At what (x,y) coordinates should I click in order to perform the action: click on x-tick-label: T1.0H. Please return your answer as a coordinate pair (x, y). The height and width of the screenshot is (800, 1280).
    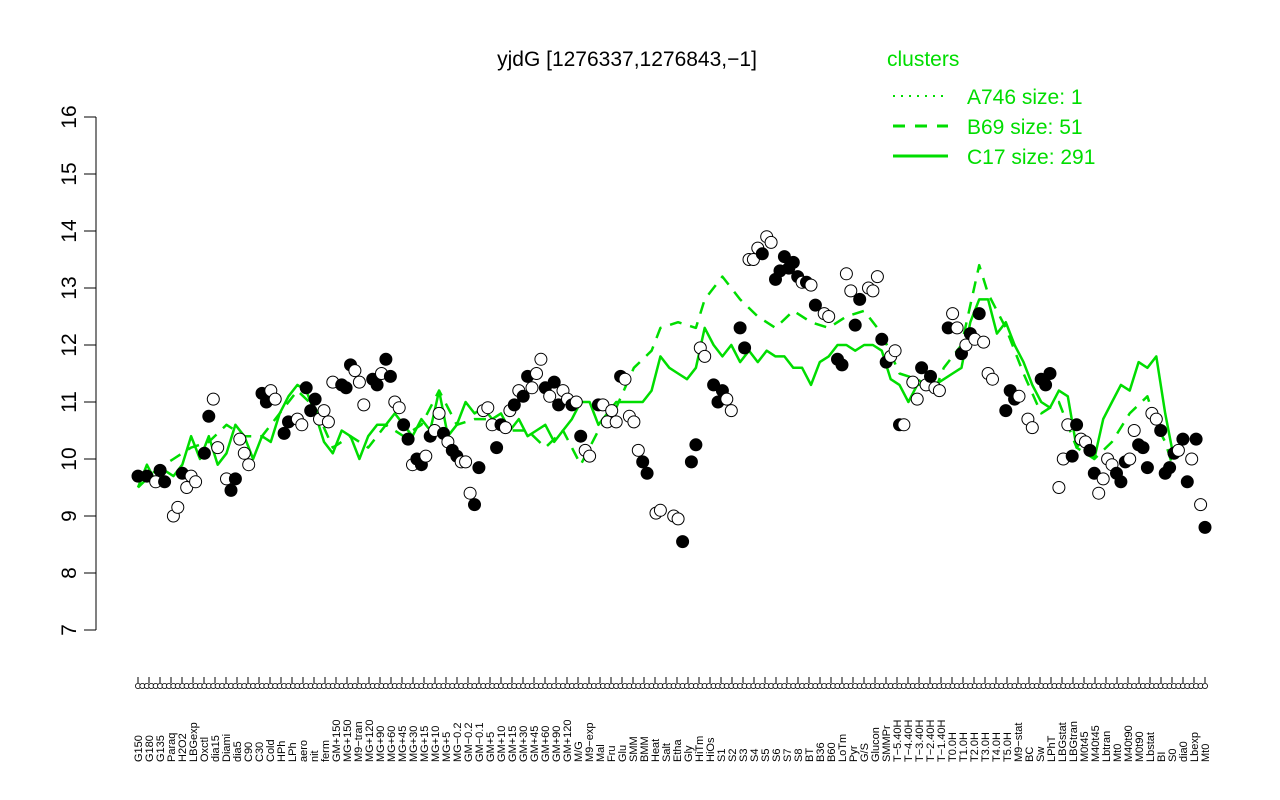
    Looking at the image, I should click on (964, 747).